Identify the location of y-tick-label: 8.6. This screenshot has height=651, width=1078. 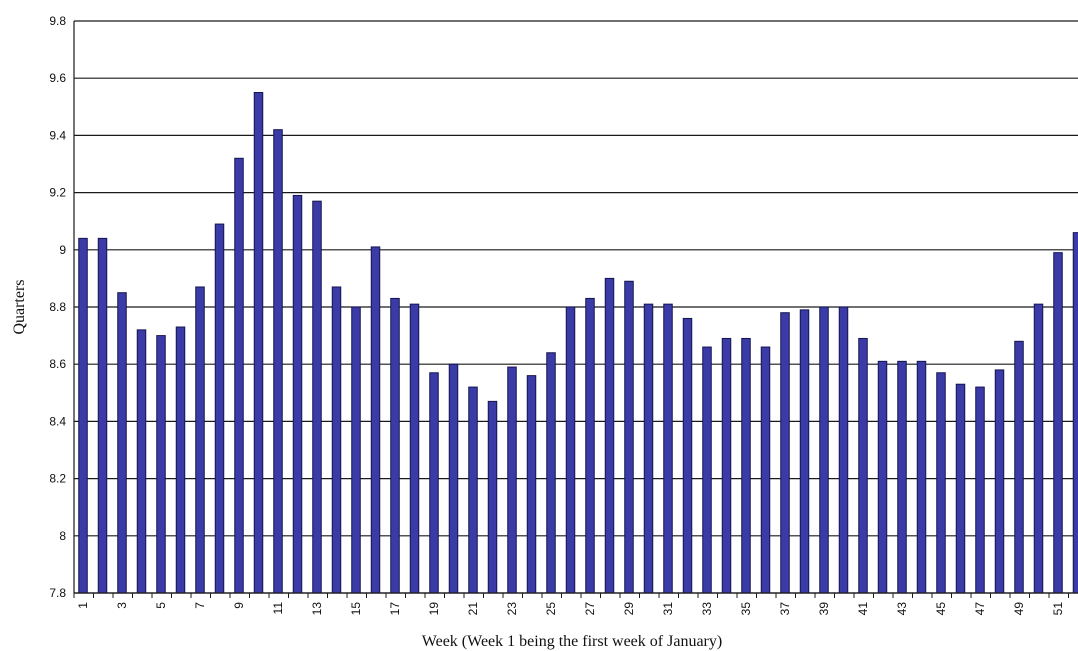
(57, 364).